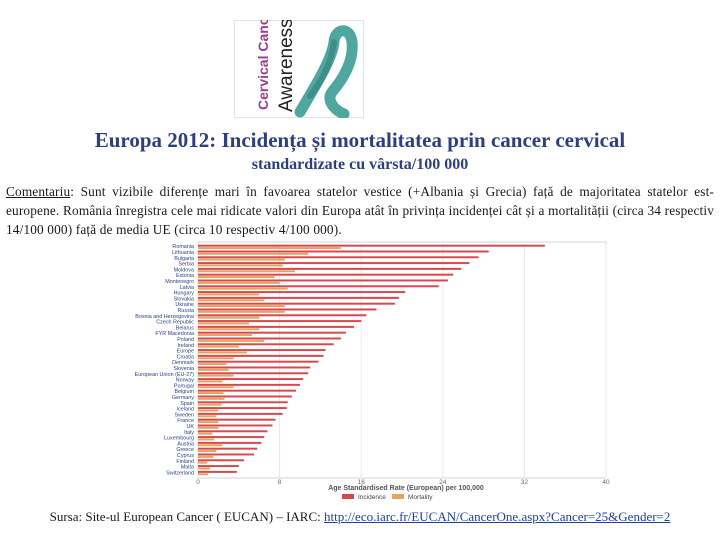  What do you see at coordinates (184, 299) in the screenshot?
I see `category-label: Slovakia` at bounding box center [184, 299].